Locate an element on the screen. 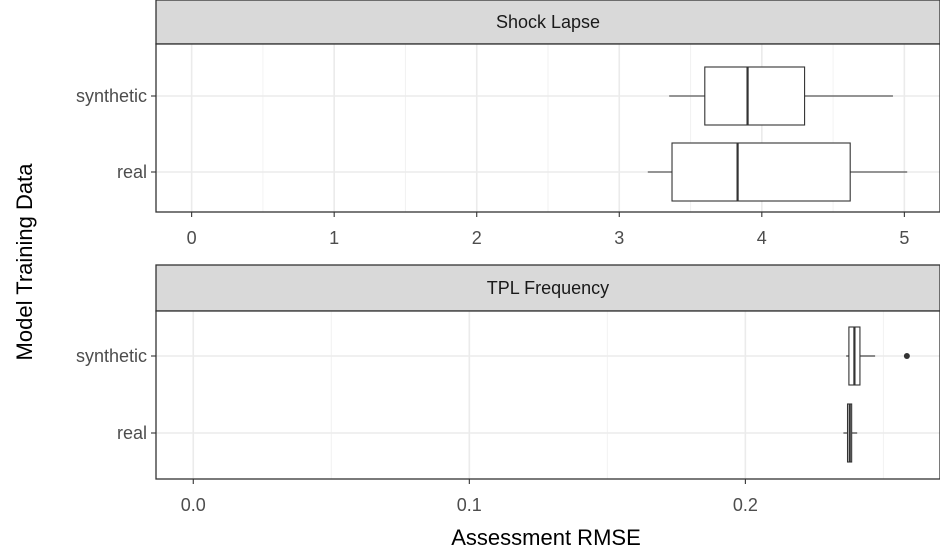 Image resolution: width=940 pixels, height=557 pixels. x-tick-label: 0 is located at coordinates (192, 238).